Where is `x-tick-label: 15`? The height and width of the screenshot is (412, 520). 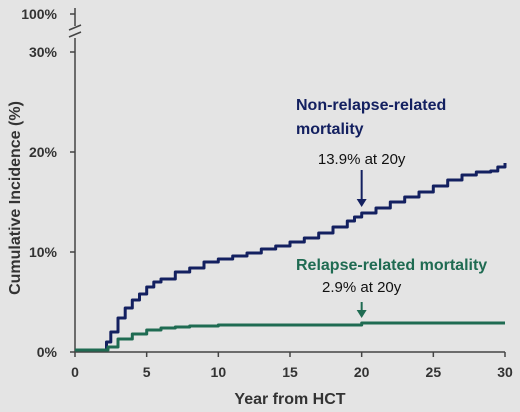 x-tick-label: 15 is located at coordinates (290, 372).